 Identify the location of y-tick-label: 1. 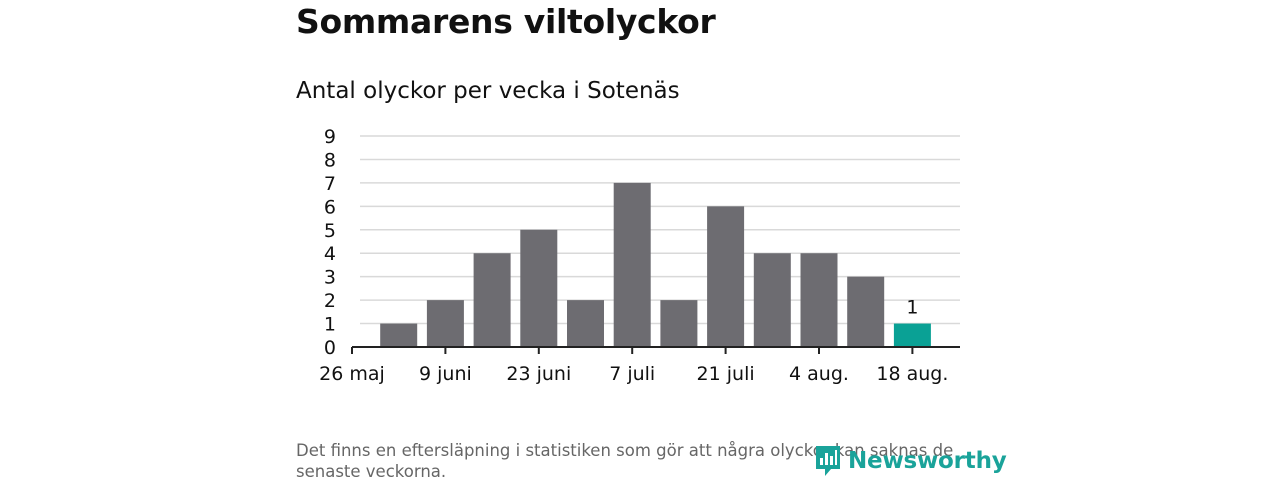
(330, 325).